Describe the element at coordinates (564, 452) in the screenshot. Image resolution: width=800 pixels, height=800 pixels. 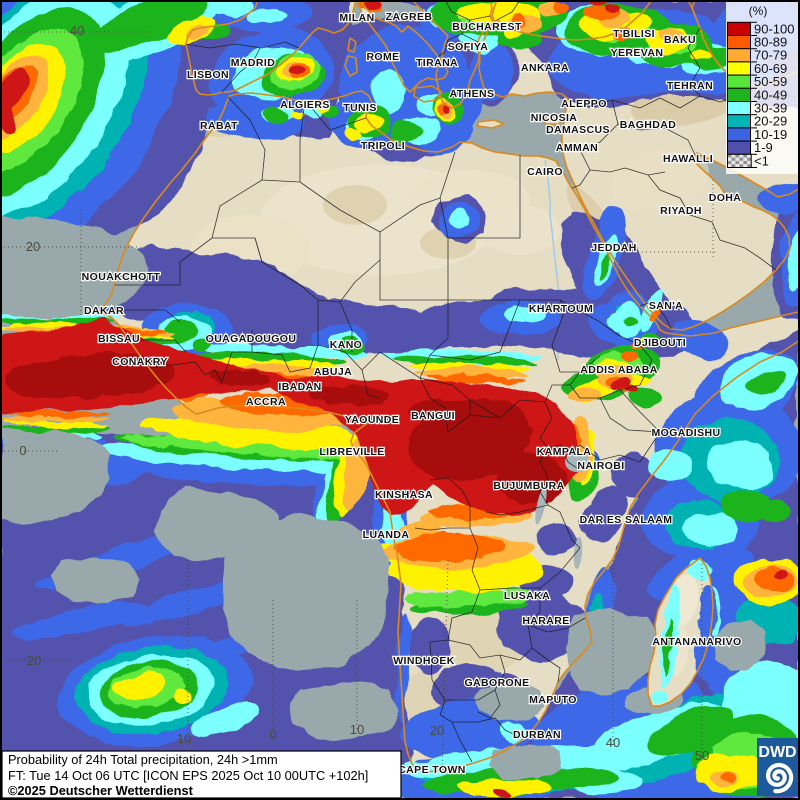
I see `svg-text: KAMPALA` at that location.